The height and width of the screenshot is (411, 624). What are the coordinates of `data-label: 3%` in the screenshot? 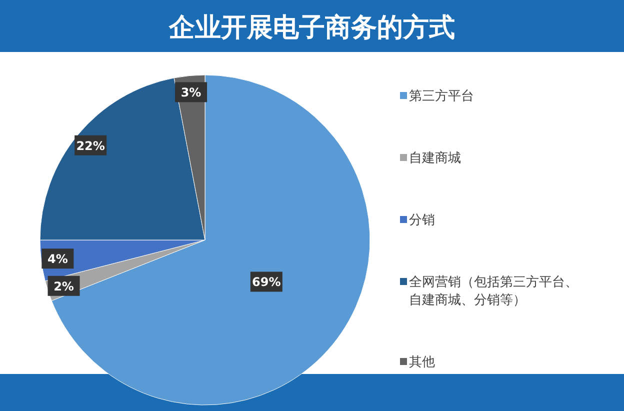 It's located at (191, 93).